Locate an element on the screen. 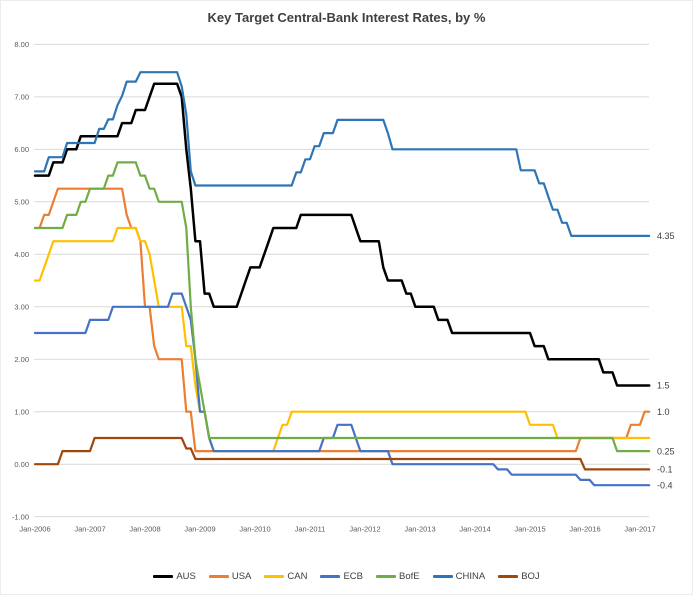  series-end-label: 4.35 is located at coordinates (666, 236).